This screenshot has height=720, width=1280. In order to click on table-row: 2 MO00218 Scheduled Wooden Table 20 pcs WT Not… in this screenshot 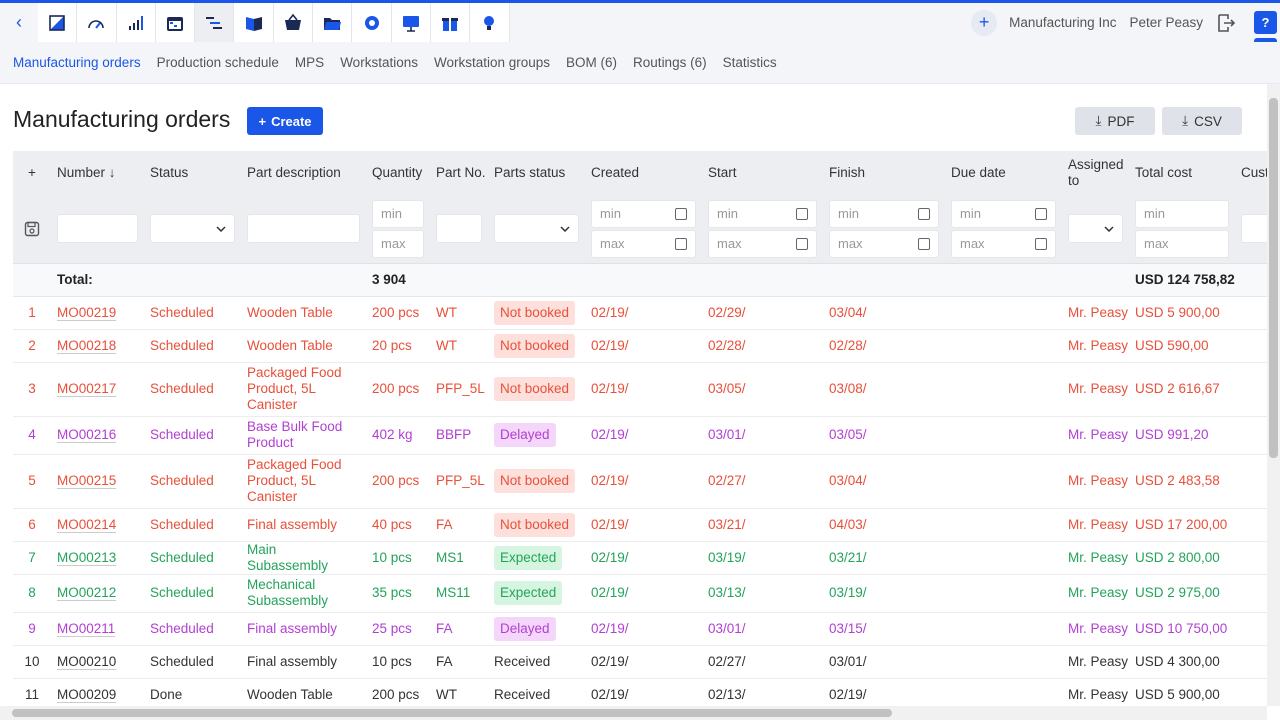, I will do `click(640, 346)`.